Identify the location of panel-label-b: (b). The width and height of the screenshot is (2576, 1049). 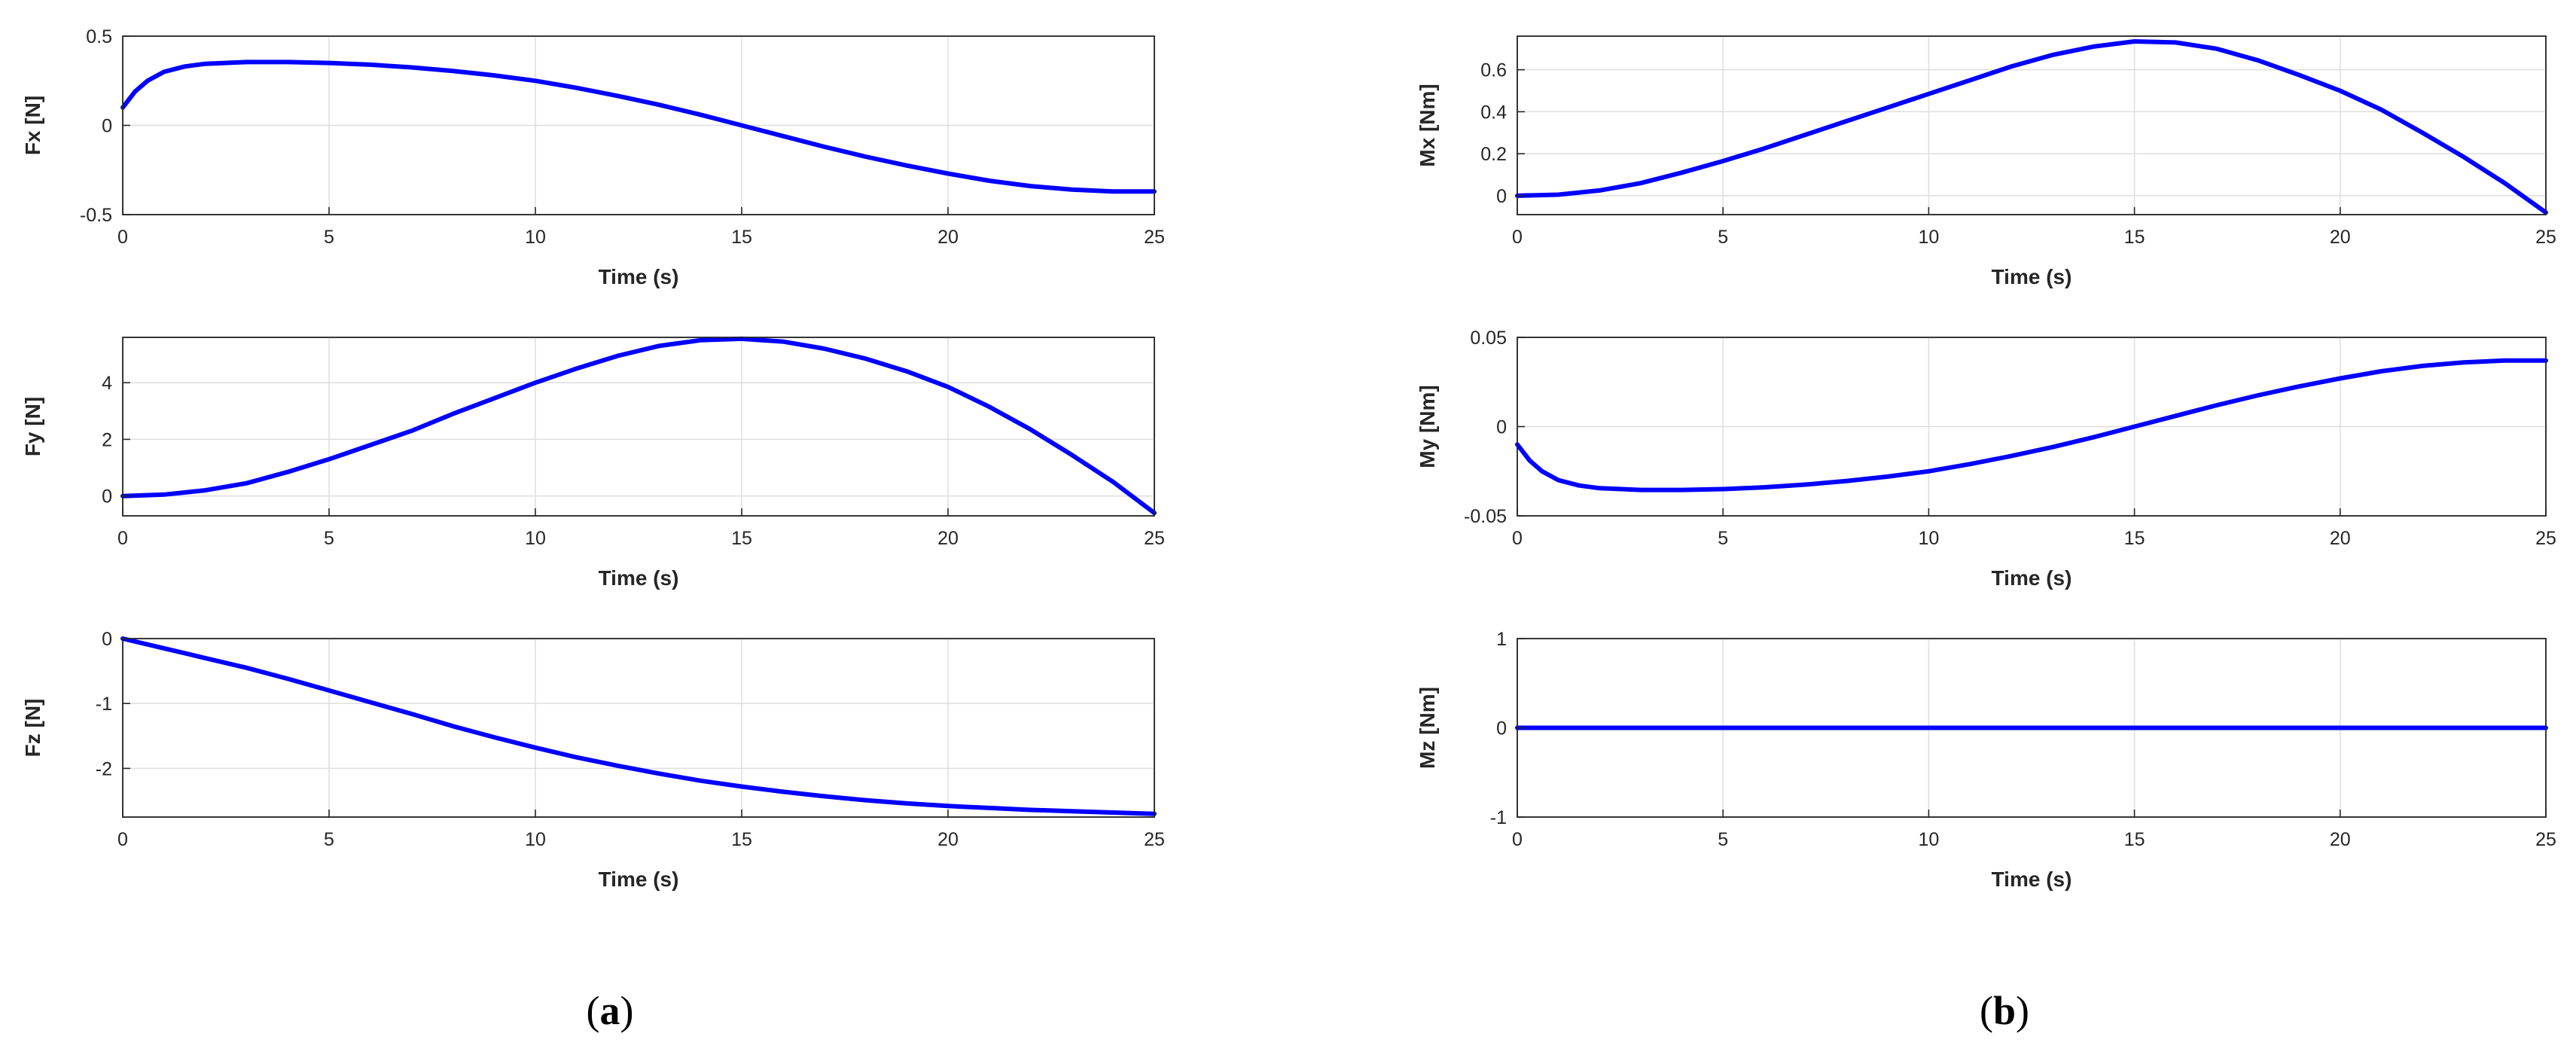
(2004, 1010).